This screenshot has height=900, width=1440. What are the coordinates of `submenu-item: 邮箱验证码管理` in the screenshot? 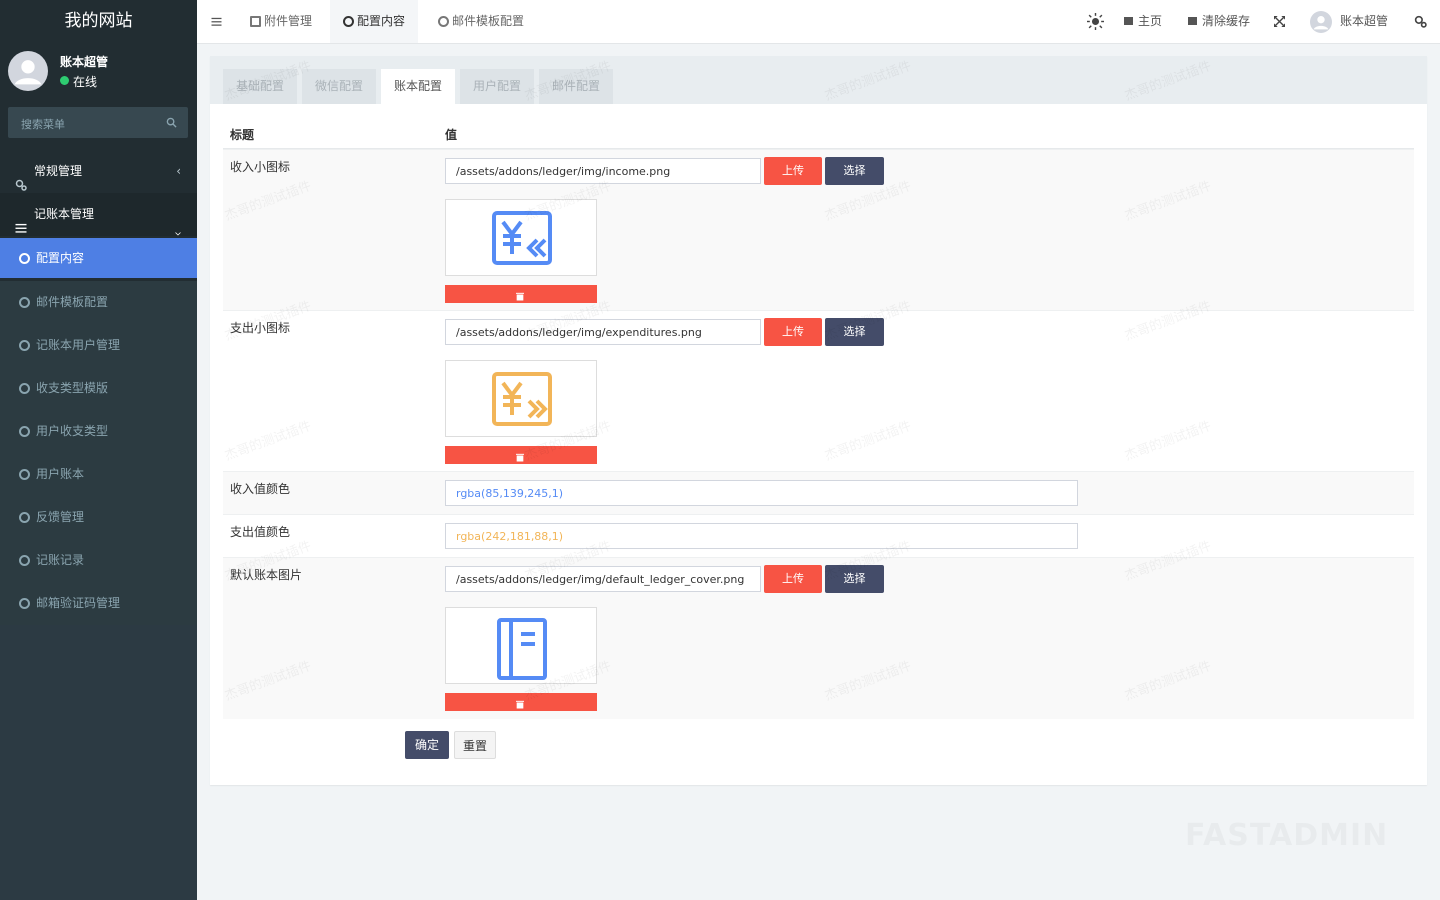 It's located at (98, 603).